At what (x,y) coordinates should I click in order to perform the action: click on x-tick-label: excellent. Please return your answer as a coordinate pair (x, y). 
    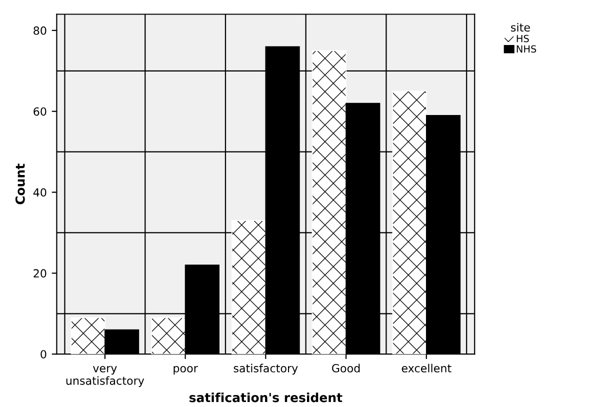
    Looking at the image, I should click on (427, 368).